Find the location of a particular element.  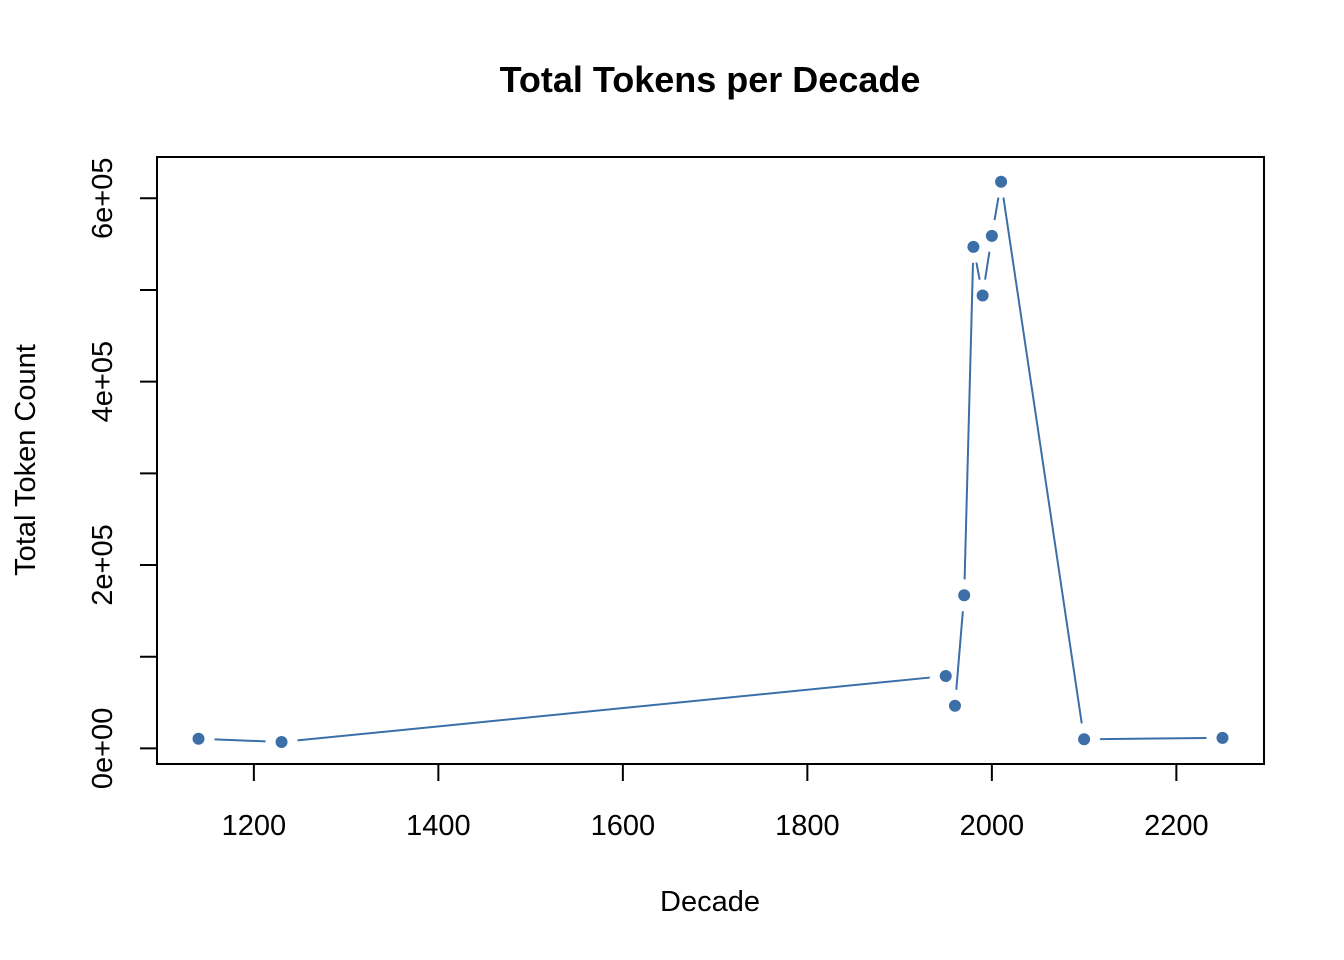

x-tick-label: 2000 is located at coordinates (992, 826).